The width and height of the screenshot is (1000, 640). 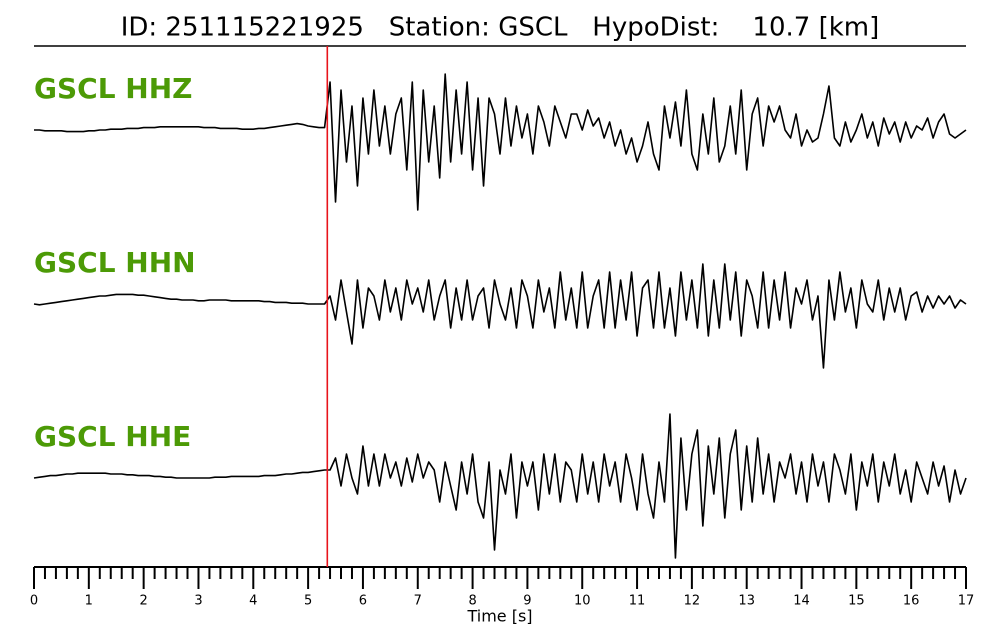 I want to click on trace-label: GSCL HHZ, so click(x=113, y=88).